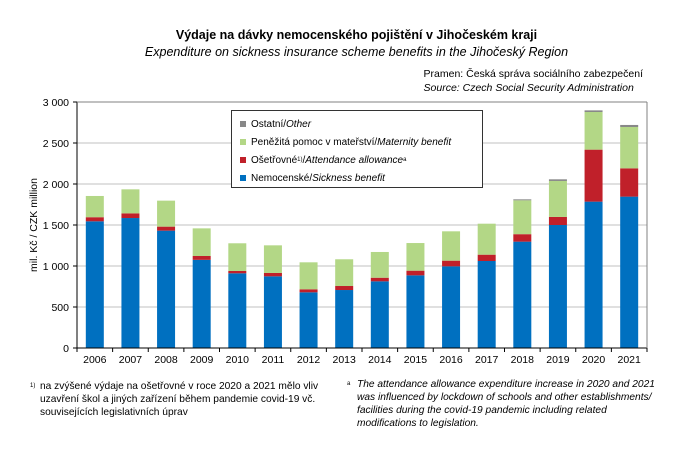 The height and width of the screenshot is (451, 693). Describe the element at coordinates (272, 259) in the screenshot. I see `bar-maternity-benefit-2011` at that location.